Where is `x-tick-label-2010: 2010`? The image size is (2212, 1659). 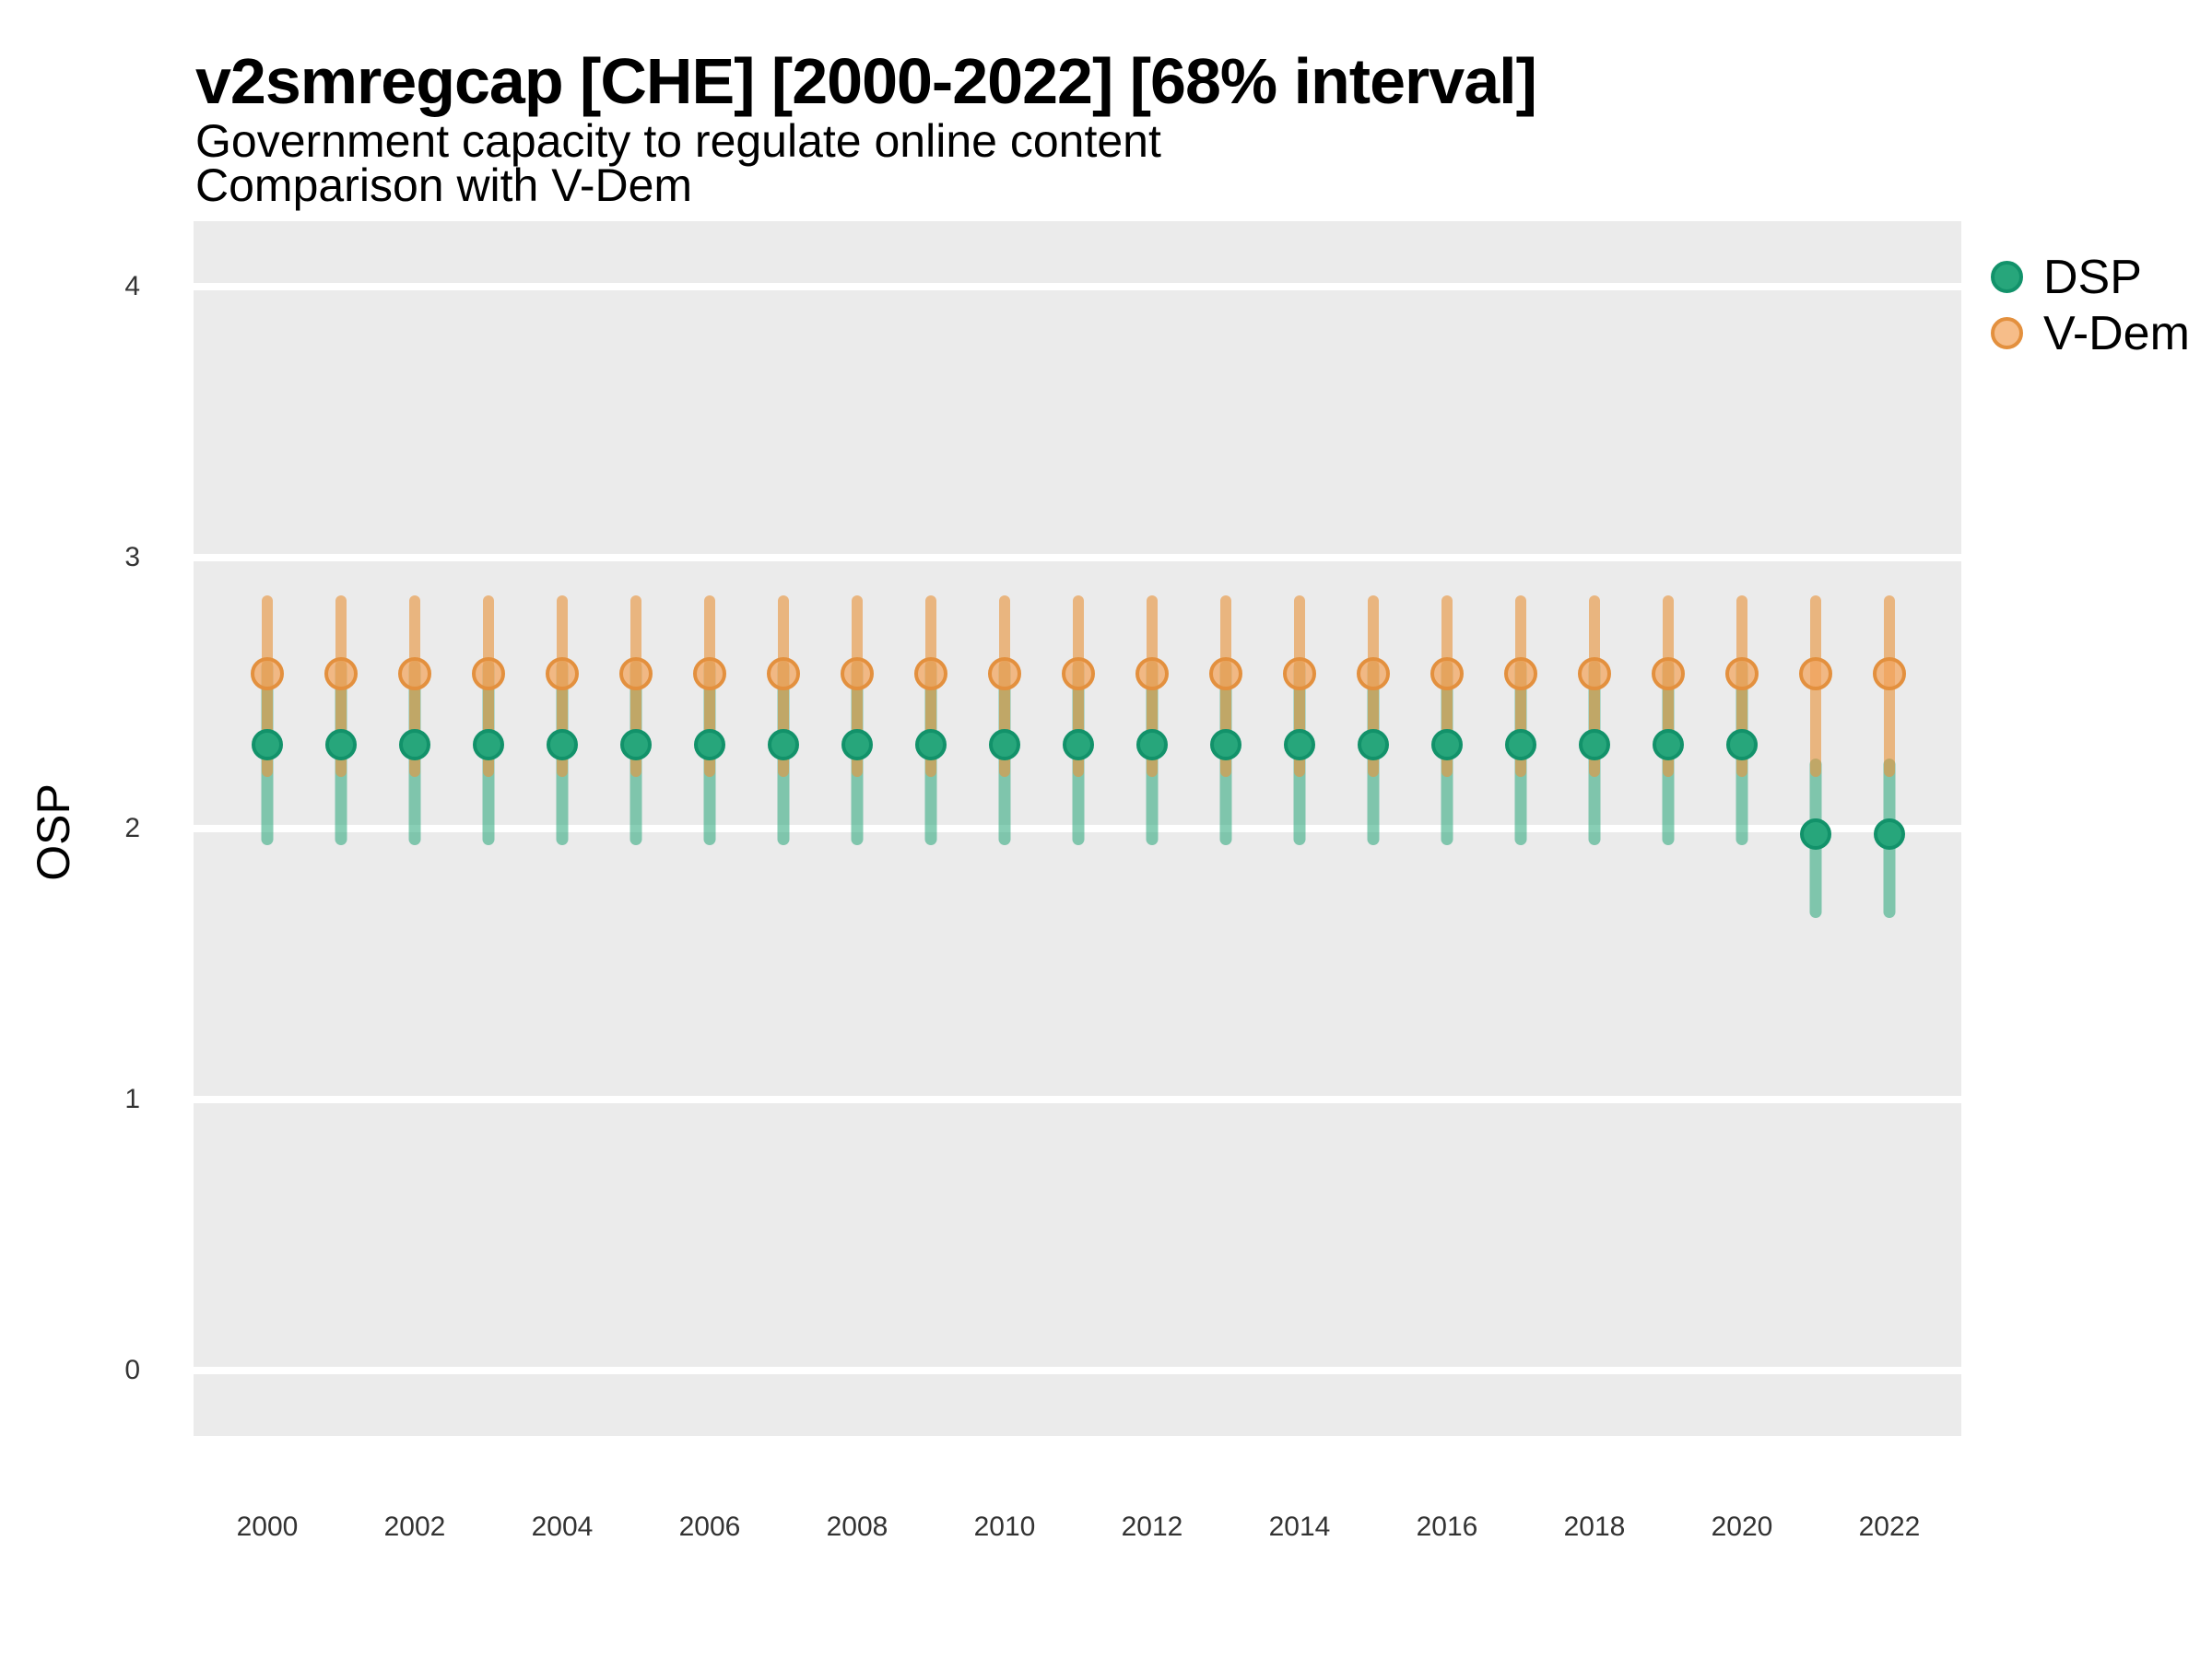
x-tick-label-2010: 2010 is located at coordinates (1004, 1527).